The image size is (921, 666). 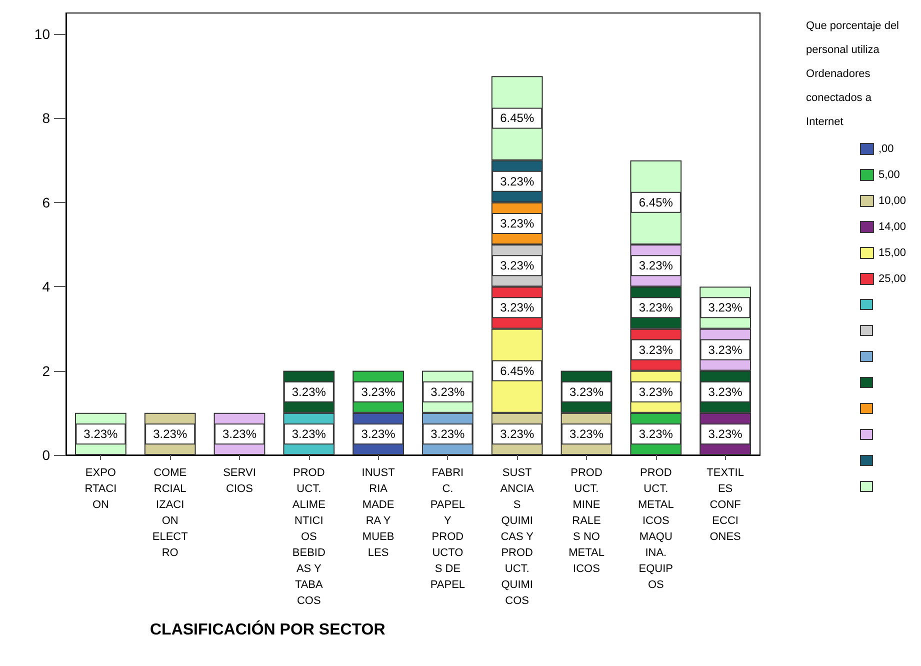 What do you see at coordinates (379, 513) in the screenshot?
I see `x-tick-label: INUST RIA MADE RA Y MUEB LES` at bounding box center [379, 513].